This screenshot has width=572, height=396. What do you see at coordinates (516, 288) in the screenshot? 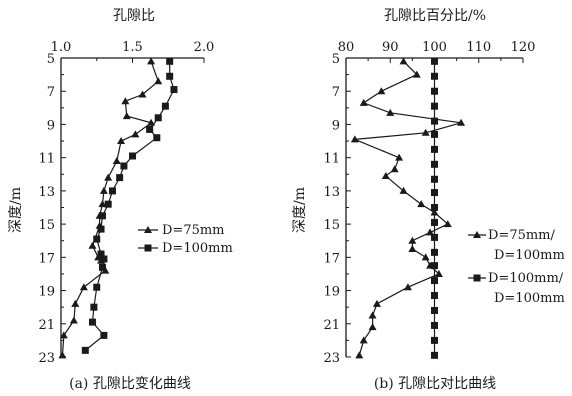
I see `legend-b-ratio-100: D=100mm/ D=100mm` at bounding box center [516, 288].